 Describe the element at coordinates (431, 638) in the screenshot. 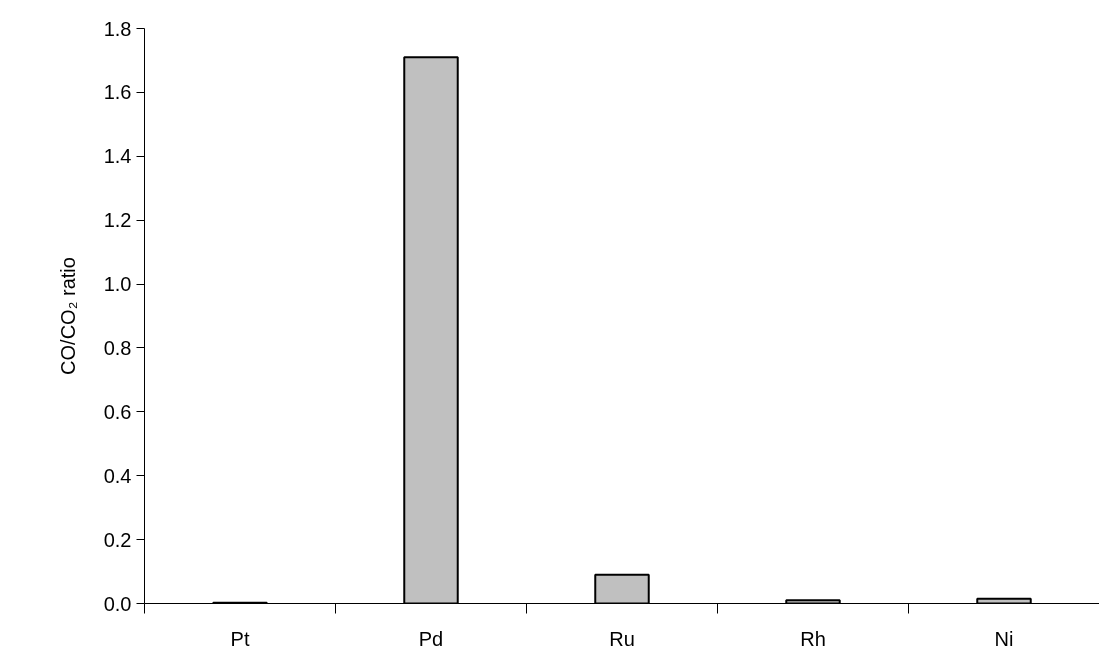

I see `x-tick-label: Pd` at that location.